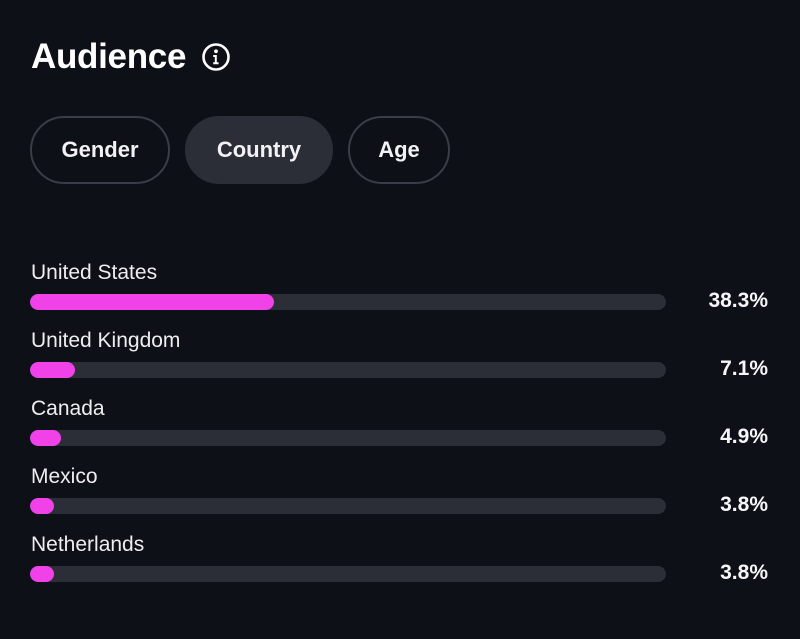  What do you see at coordinates (94, 272) in the screenshot?
I see `country-name: United States` at bounding box center [94, 272].